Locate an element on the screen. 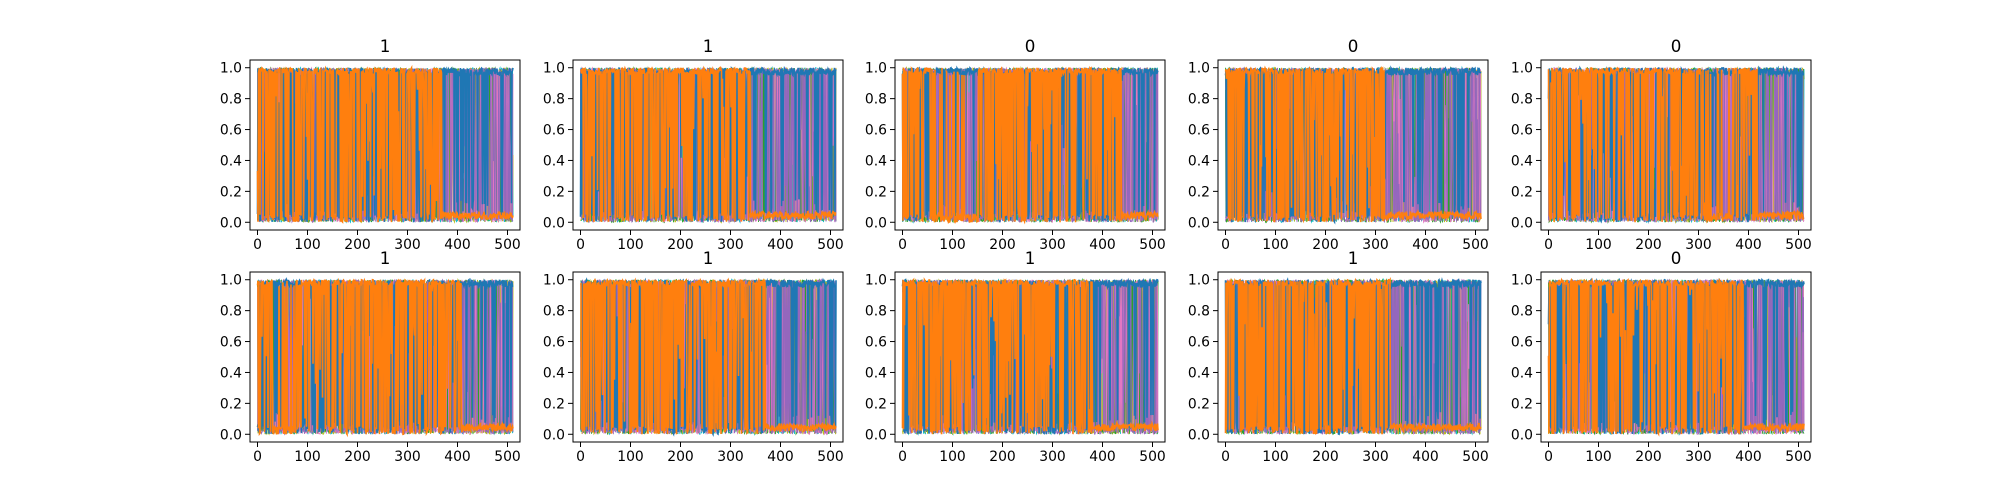 This screenshot has width=2000, height=500. panel-2: 0 100 200 300 400 500 0.0 0.2 0.4 0.6 0.8 1.0 1 is located at coordinates (693, 144).